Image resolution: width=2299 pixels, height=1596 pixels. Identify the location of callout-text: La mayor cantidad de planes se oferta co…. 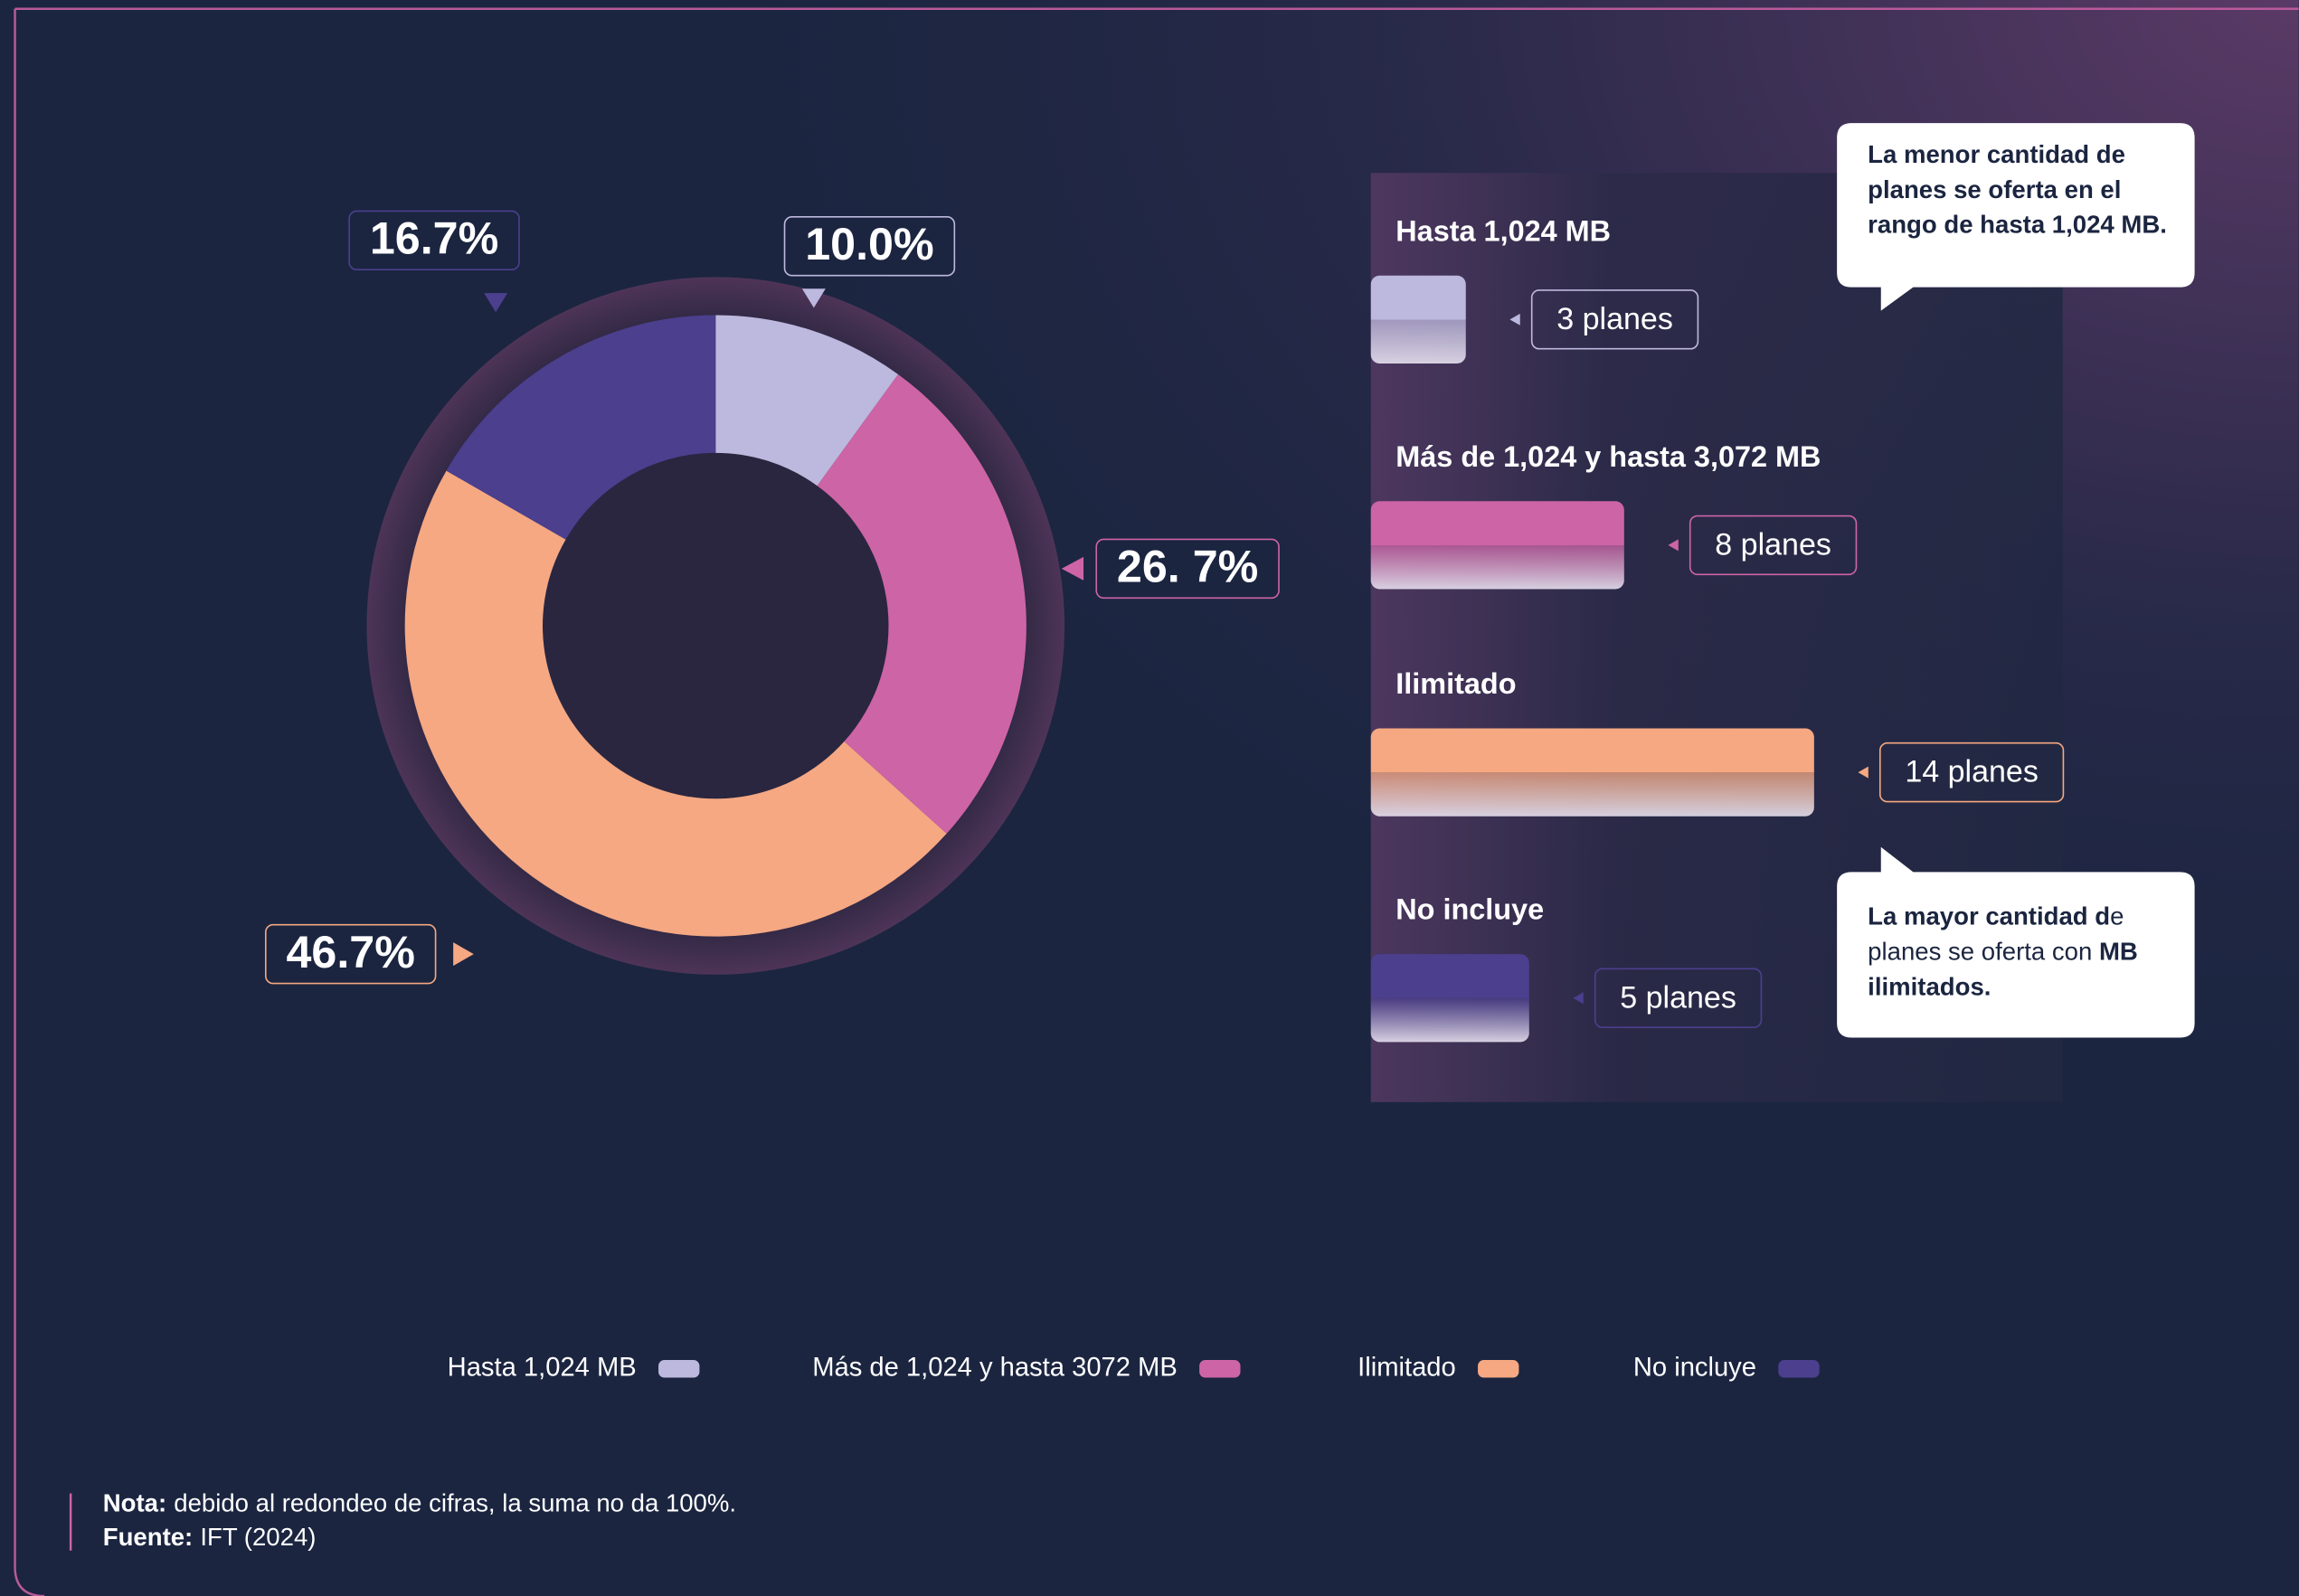
(2022, 953).